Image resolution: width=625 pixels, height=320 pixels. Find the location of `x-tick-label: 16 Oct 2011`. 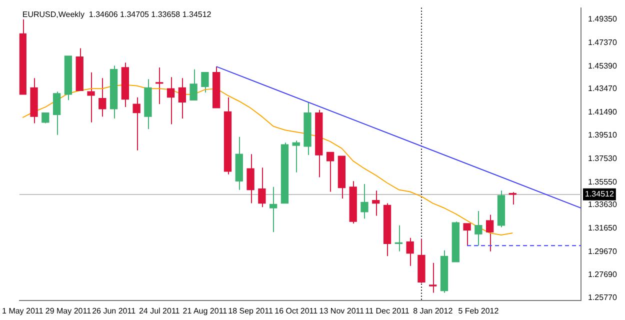

x-tick-label: 16 Oct 2011 is located at coordinates (296, 311).